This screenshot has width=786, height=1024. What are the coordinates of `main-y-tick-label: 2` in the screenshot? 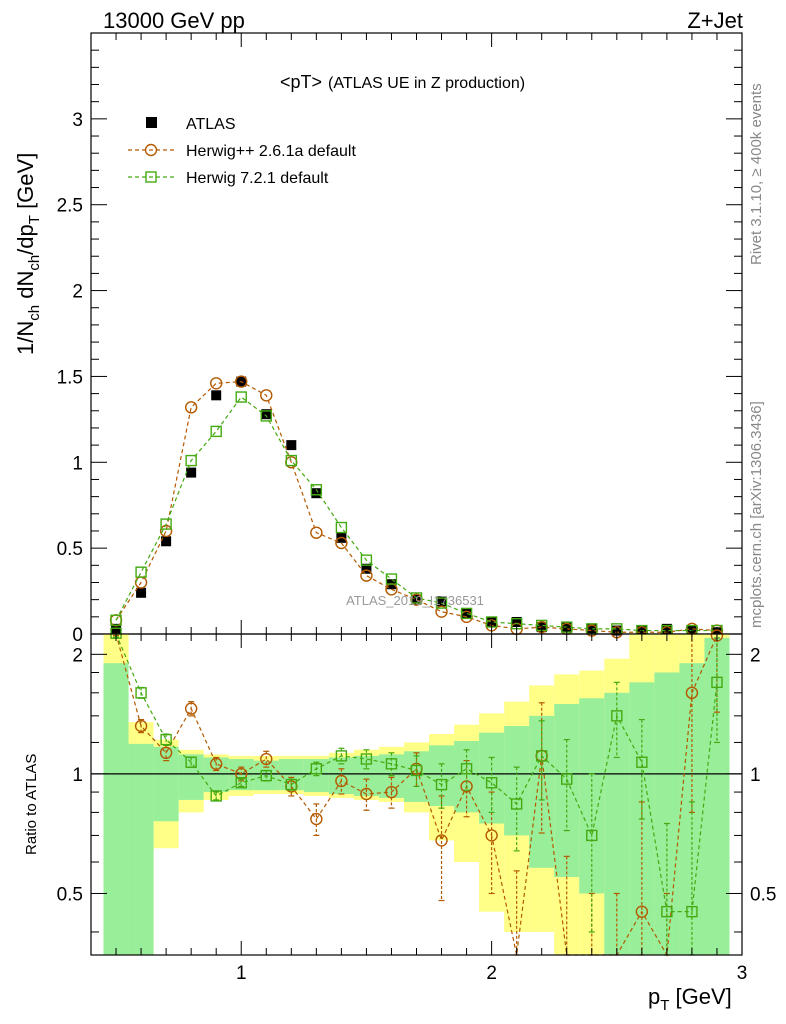 It's located at (77, 292).